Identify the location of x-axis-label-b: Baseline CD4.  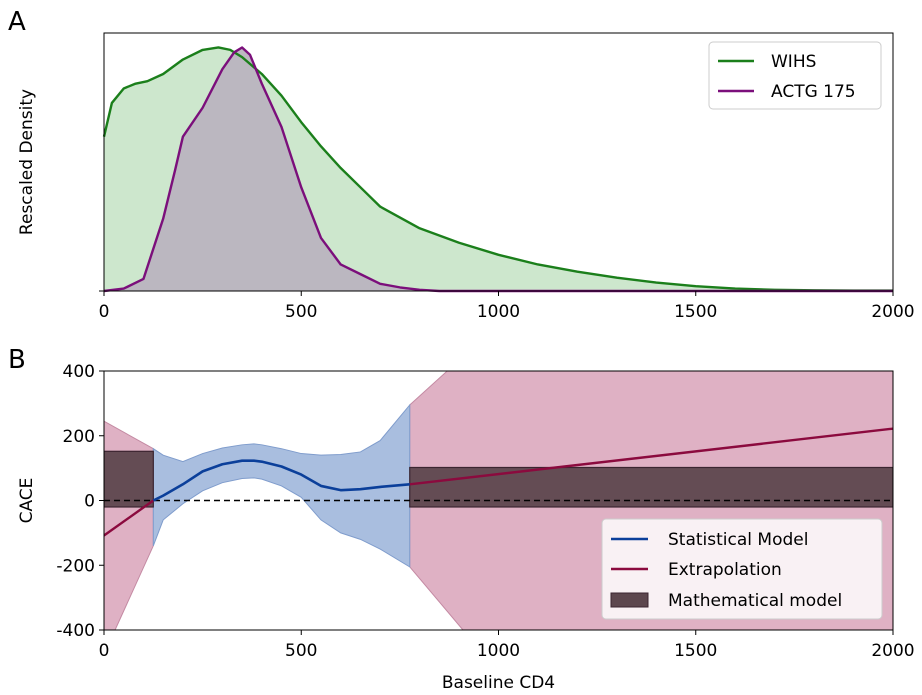
(498, 683).